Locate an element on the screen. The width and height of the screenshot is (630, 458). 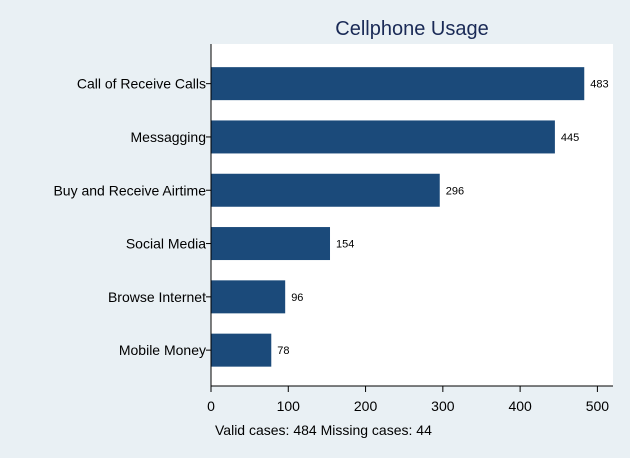
data-label: 483 is located at coordinates (599, 85).